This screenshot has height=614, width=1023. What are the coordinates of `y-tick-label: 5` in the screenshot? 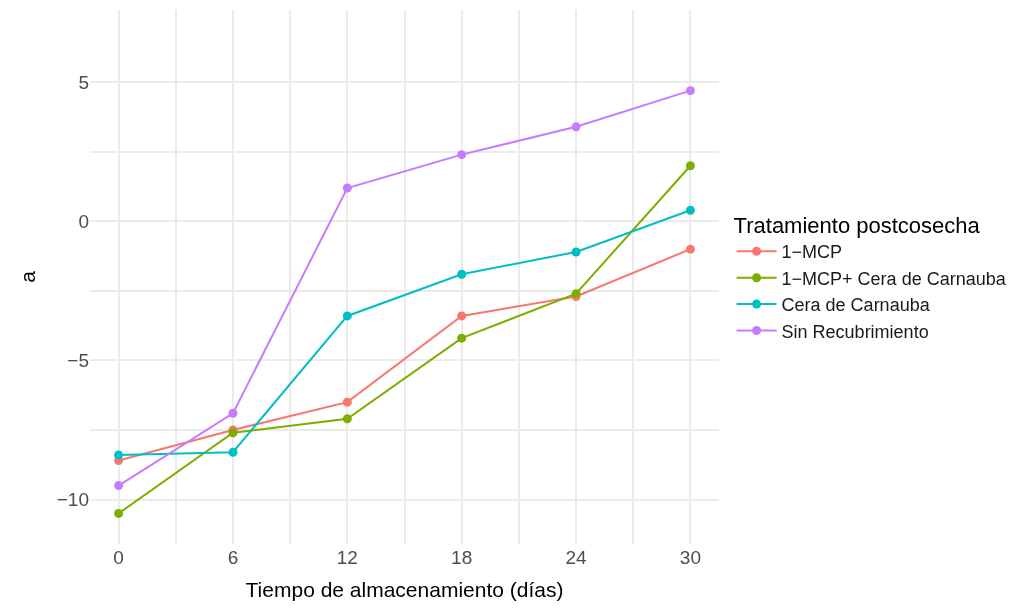 It's located at (83, 82).